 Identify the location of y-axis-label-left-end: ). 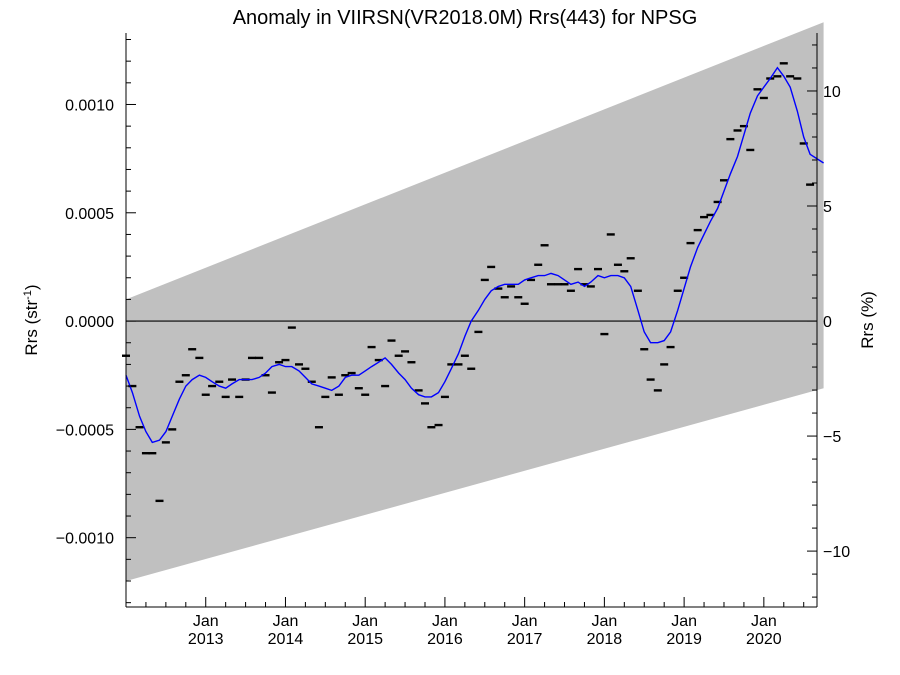
(31, 287).